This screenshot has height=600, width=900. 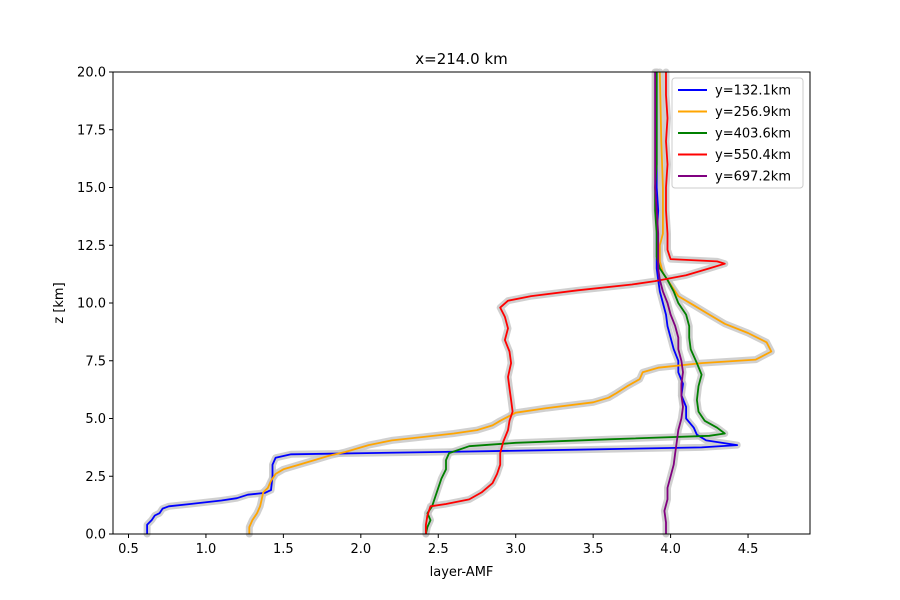 I want to click on y-axis-label: z [km], so click(x=59, y=302).